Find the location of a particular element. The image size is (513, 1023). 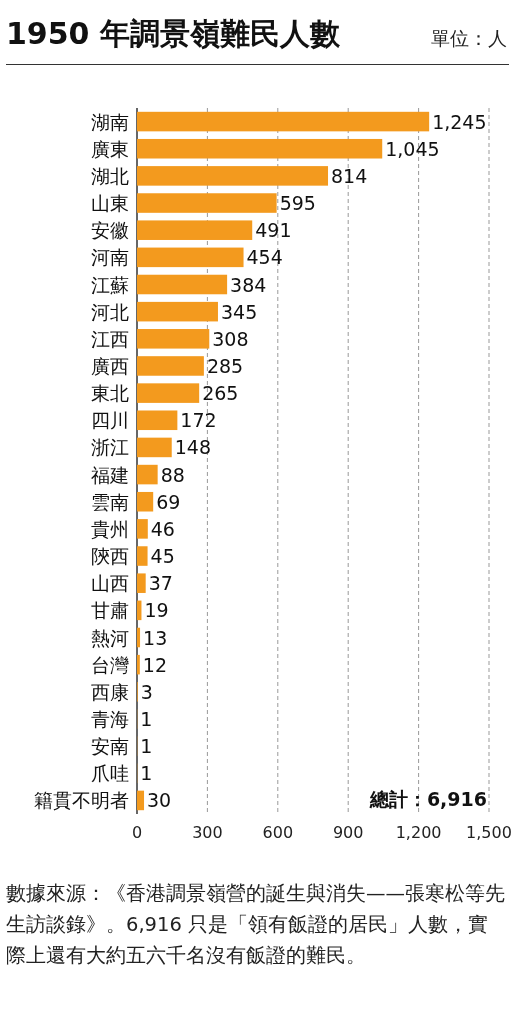

y-tick-label: 四川 is located at coordinates (110, 420).